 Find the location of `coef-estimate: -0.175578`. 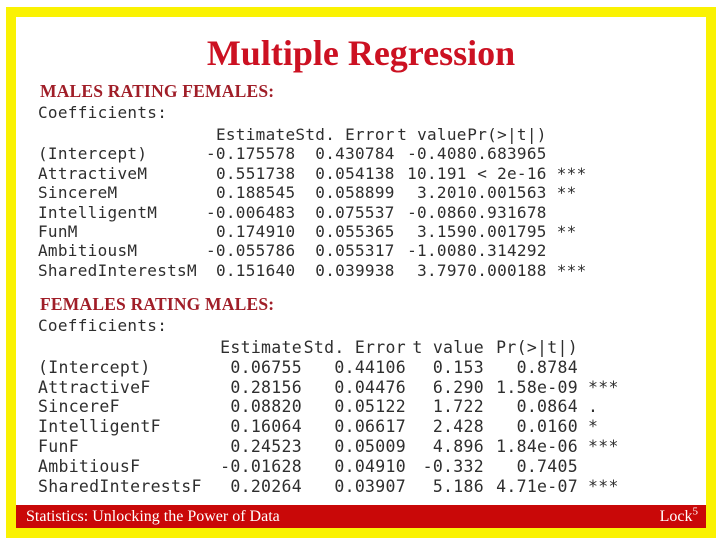

coef-estimate: -0.175578 is located at coordinates (251, 154).